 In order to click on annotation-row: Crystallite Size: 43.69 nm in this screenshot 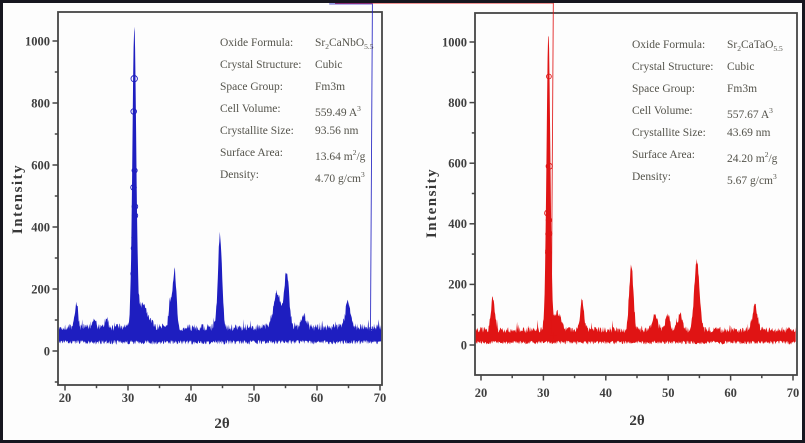, I will do `click(717, 133)`.